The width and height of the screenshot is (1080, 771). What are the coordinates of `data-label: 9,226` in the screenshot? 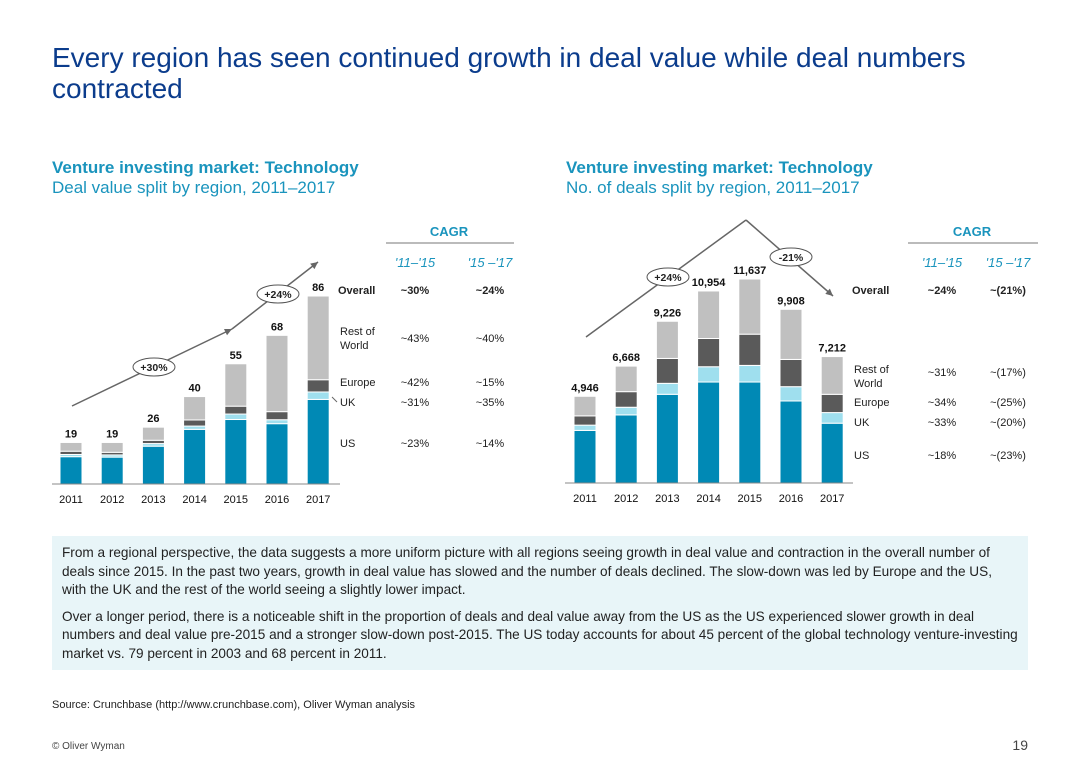 It's located at (668, 313).